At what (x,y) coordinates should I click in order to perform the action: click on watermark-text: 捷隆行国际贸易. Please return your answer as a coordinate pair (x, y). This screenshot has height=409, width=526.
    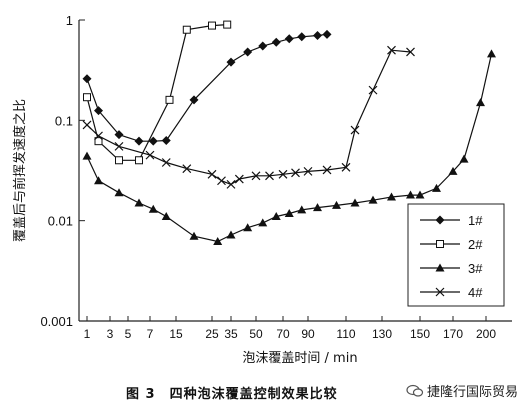
    Looking at the image, I should click on (472, 392).